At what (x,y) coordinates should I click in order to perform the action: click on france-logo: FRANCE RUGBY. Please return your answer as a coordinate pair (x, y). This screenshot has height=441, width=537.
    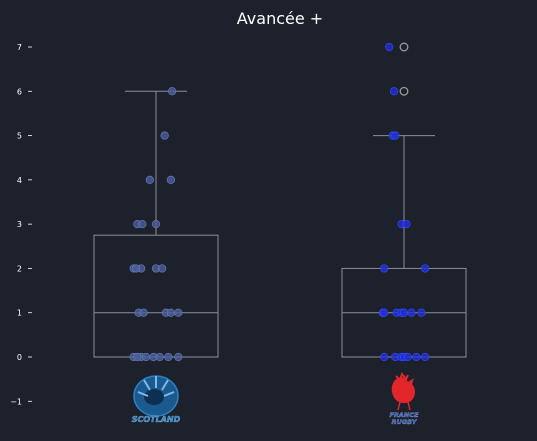
    Looking at the image, I should click on (404, 398).